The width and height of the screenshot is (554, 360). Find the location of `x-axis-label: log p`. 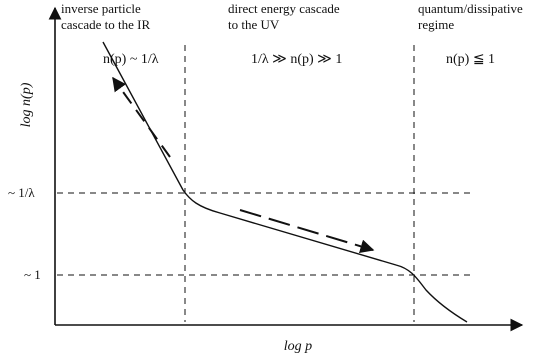

x-axis-label: log p is located at coordinates (298, 346).